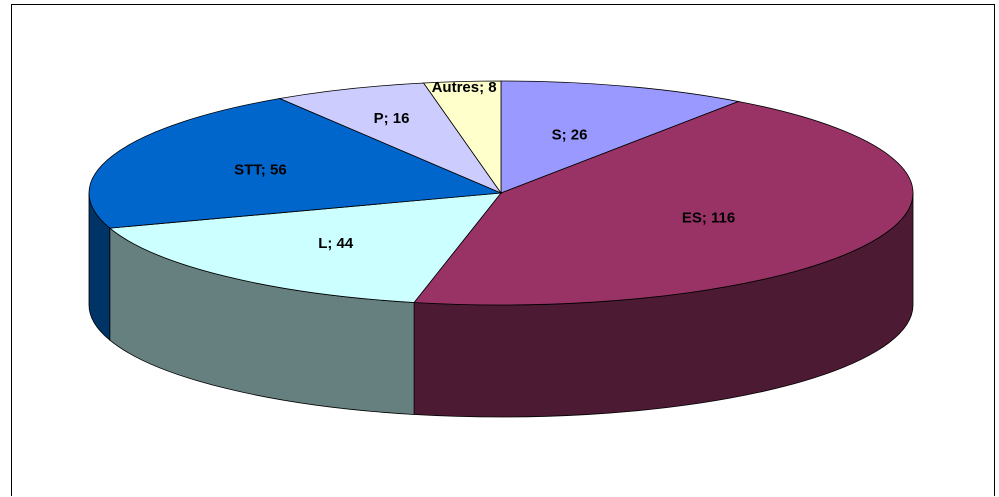 The image size is (999, 497). Describe the element at coordinates (708, 218) in the screenshot. I see `data-label-es: ES; 116` at that location.